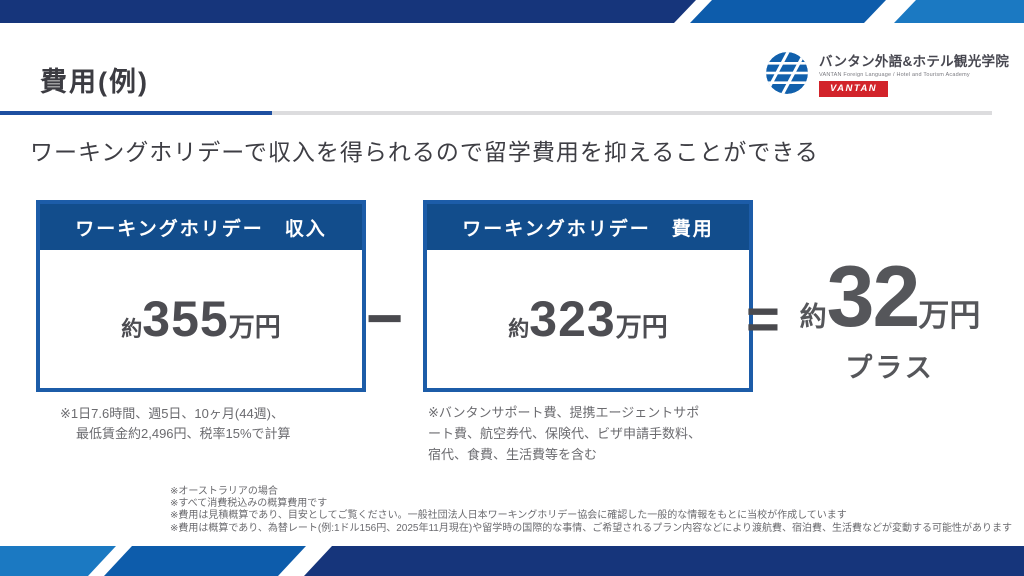 This screenshot has width=1024, height=576. What do you see at coordinates (183, 434) in the screenshot?
I see `income-footnote-line: 最低賃金約2,496円、税率15%で計算` at bounding box center [183, 434].